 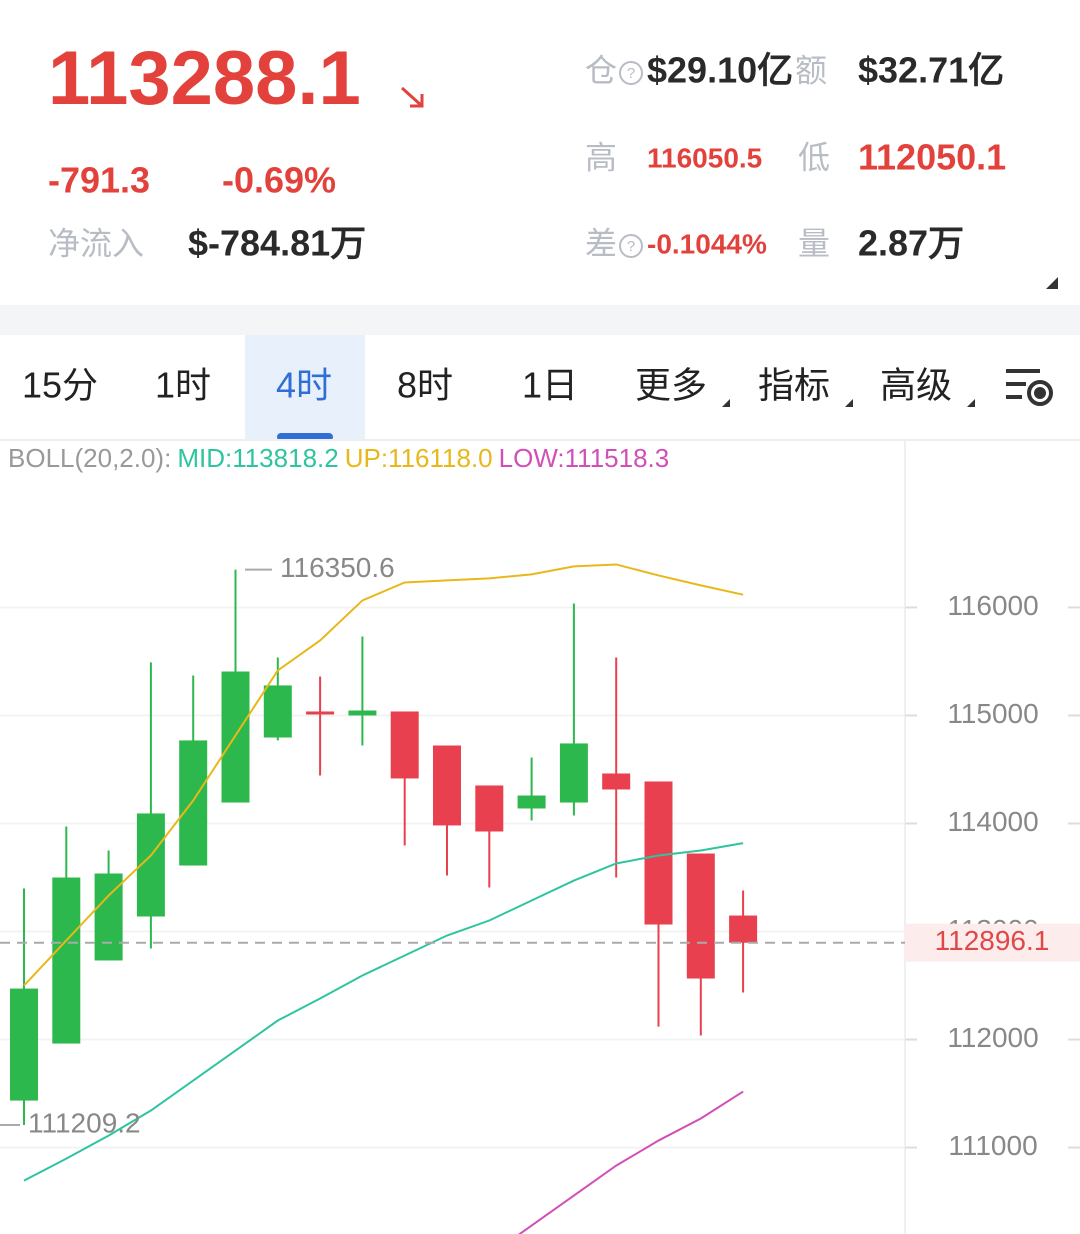 What do you see at coordinates (794, 385) in the screenshot?
I see `tab: 指标` at bounding box center [794, 385].